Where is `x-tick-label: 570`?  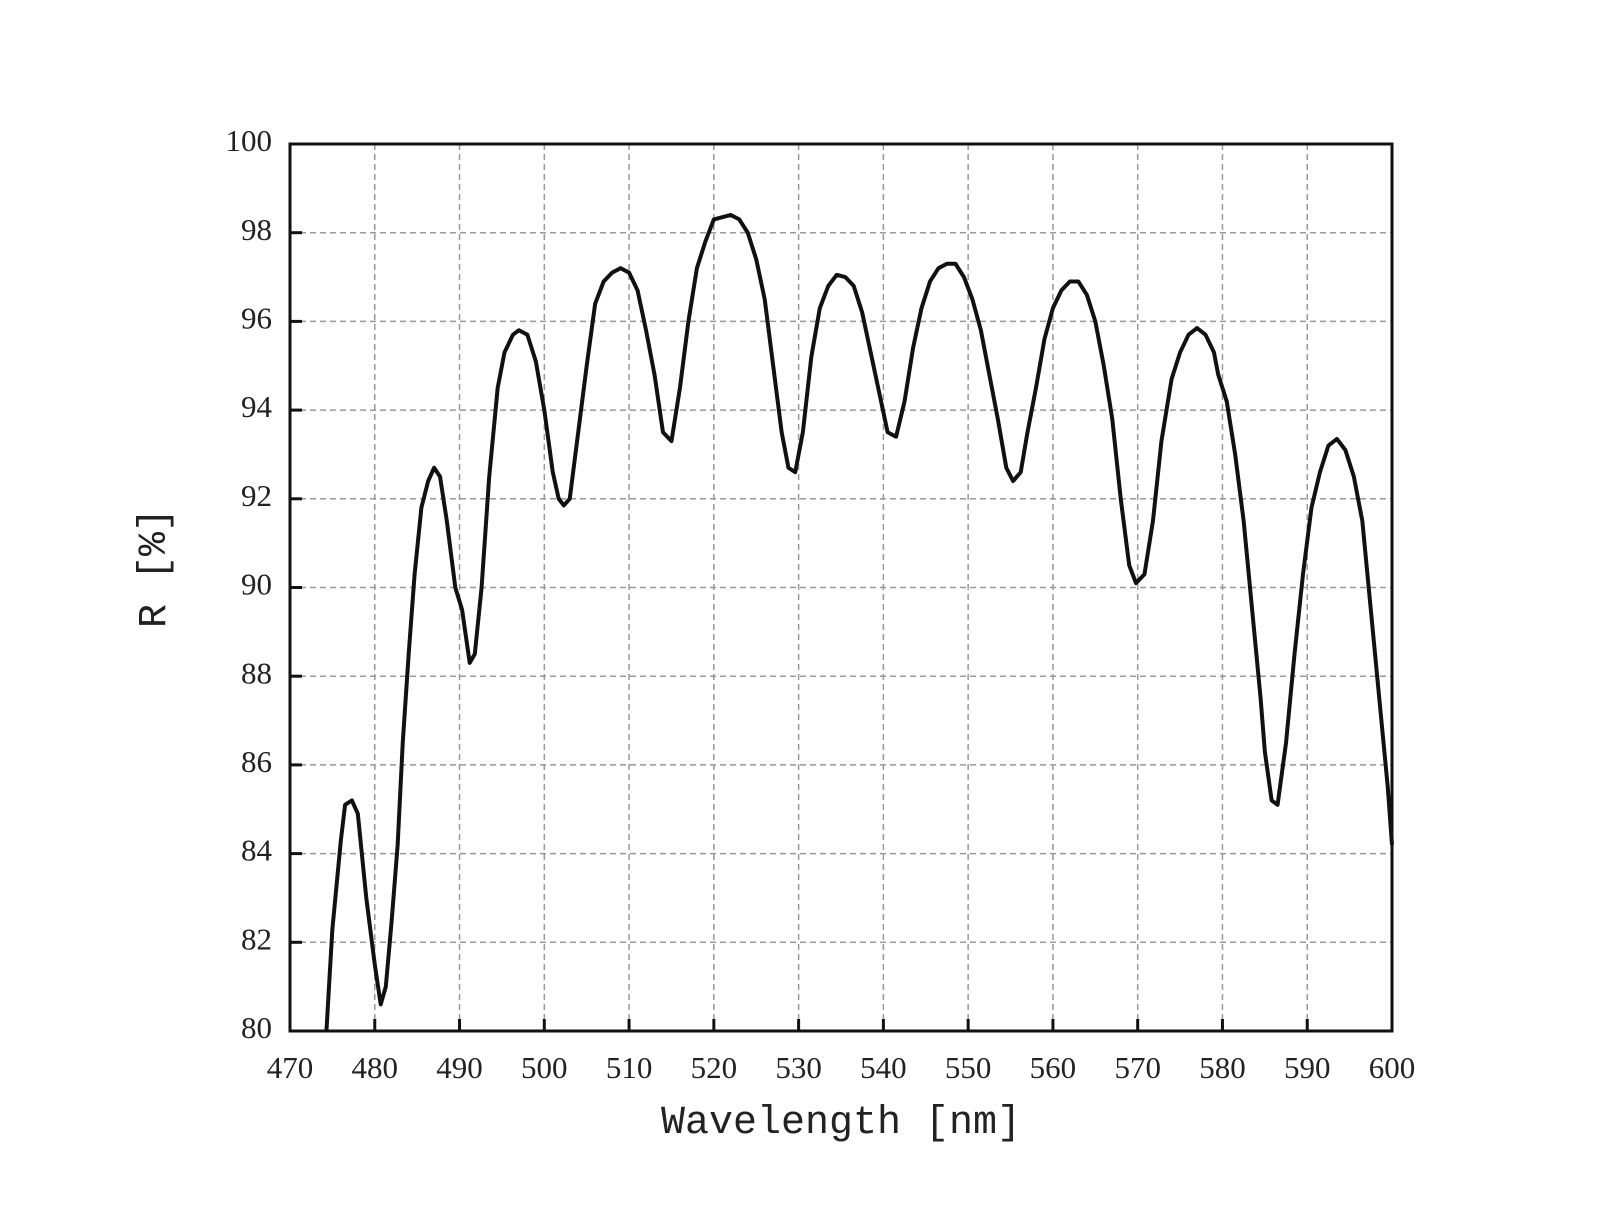
x-tick-label: 570 is located at coordinates (1137, 1067).